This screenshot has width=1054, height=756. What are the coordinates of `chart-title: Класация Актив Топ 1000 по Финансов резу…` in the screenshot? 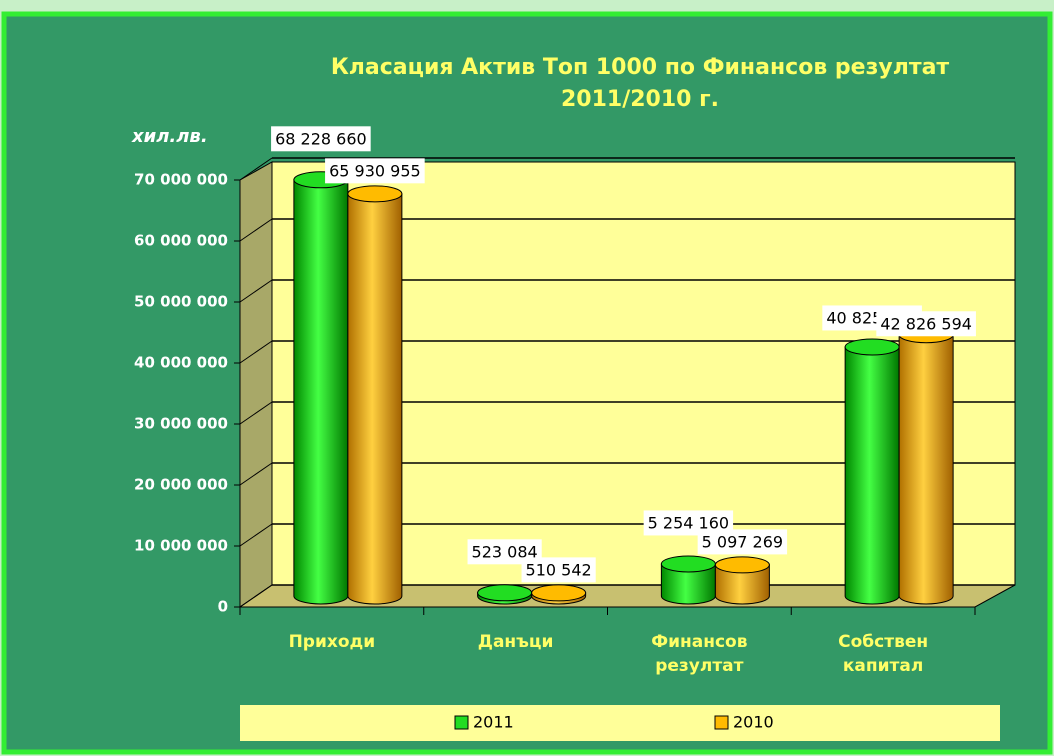 It's located at (640, 67).